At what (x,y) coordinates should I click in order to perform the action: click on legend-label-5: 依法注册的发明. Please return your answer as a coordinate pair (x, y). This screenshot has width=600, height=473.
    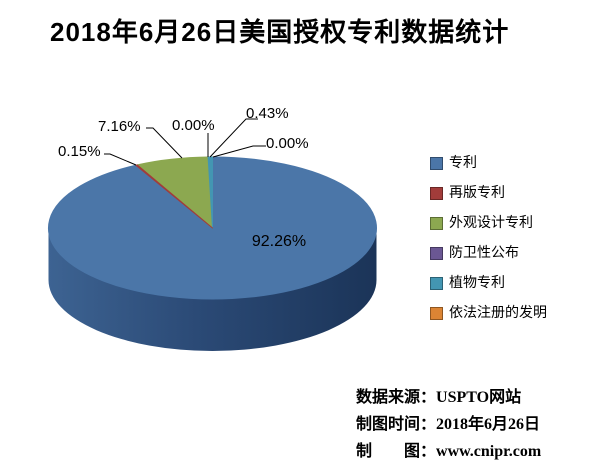
    Looking at the image, I should click on (498, 313).